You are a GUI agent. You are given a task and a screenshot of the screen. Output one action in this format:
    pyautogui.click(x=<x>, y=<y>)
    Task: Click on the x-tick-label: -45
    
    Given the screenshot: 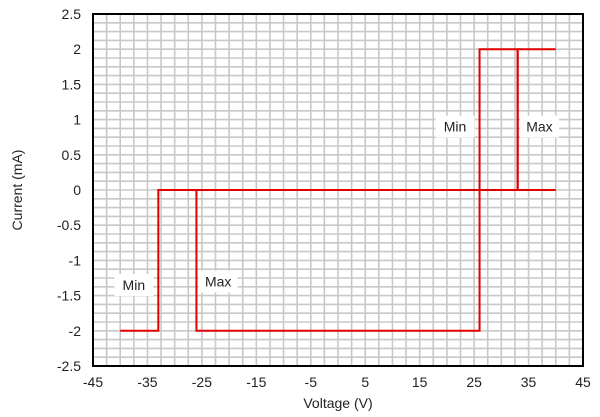 What is the action you would take?
    pyautogui.click(x=93, y=382)
    